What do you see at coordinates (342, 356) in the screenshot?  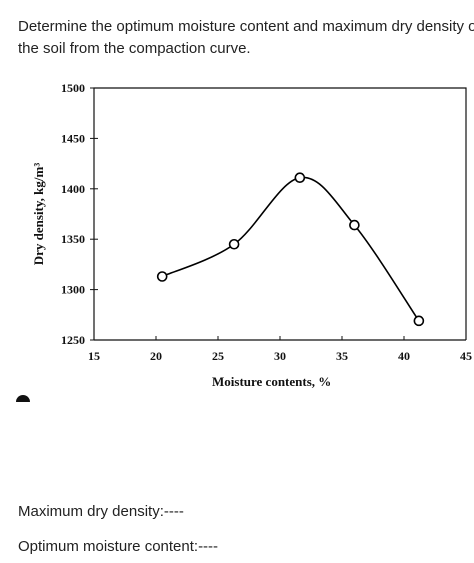 I see `x-tick-label: 35` at bounding box center [342, 356].